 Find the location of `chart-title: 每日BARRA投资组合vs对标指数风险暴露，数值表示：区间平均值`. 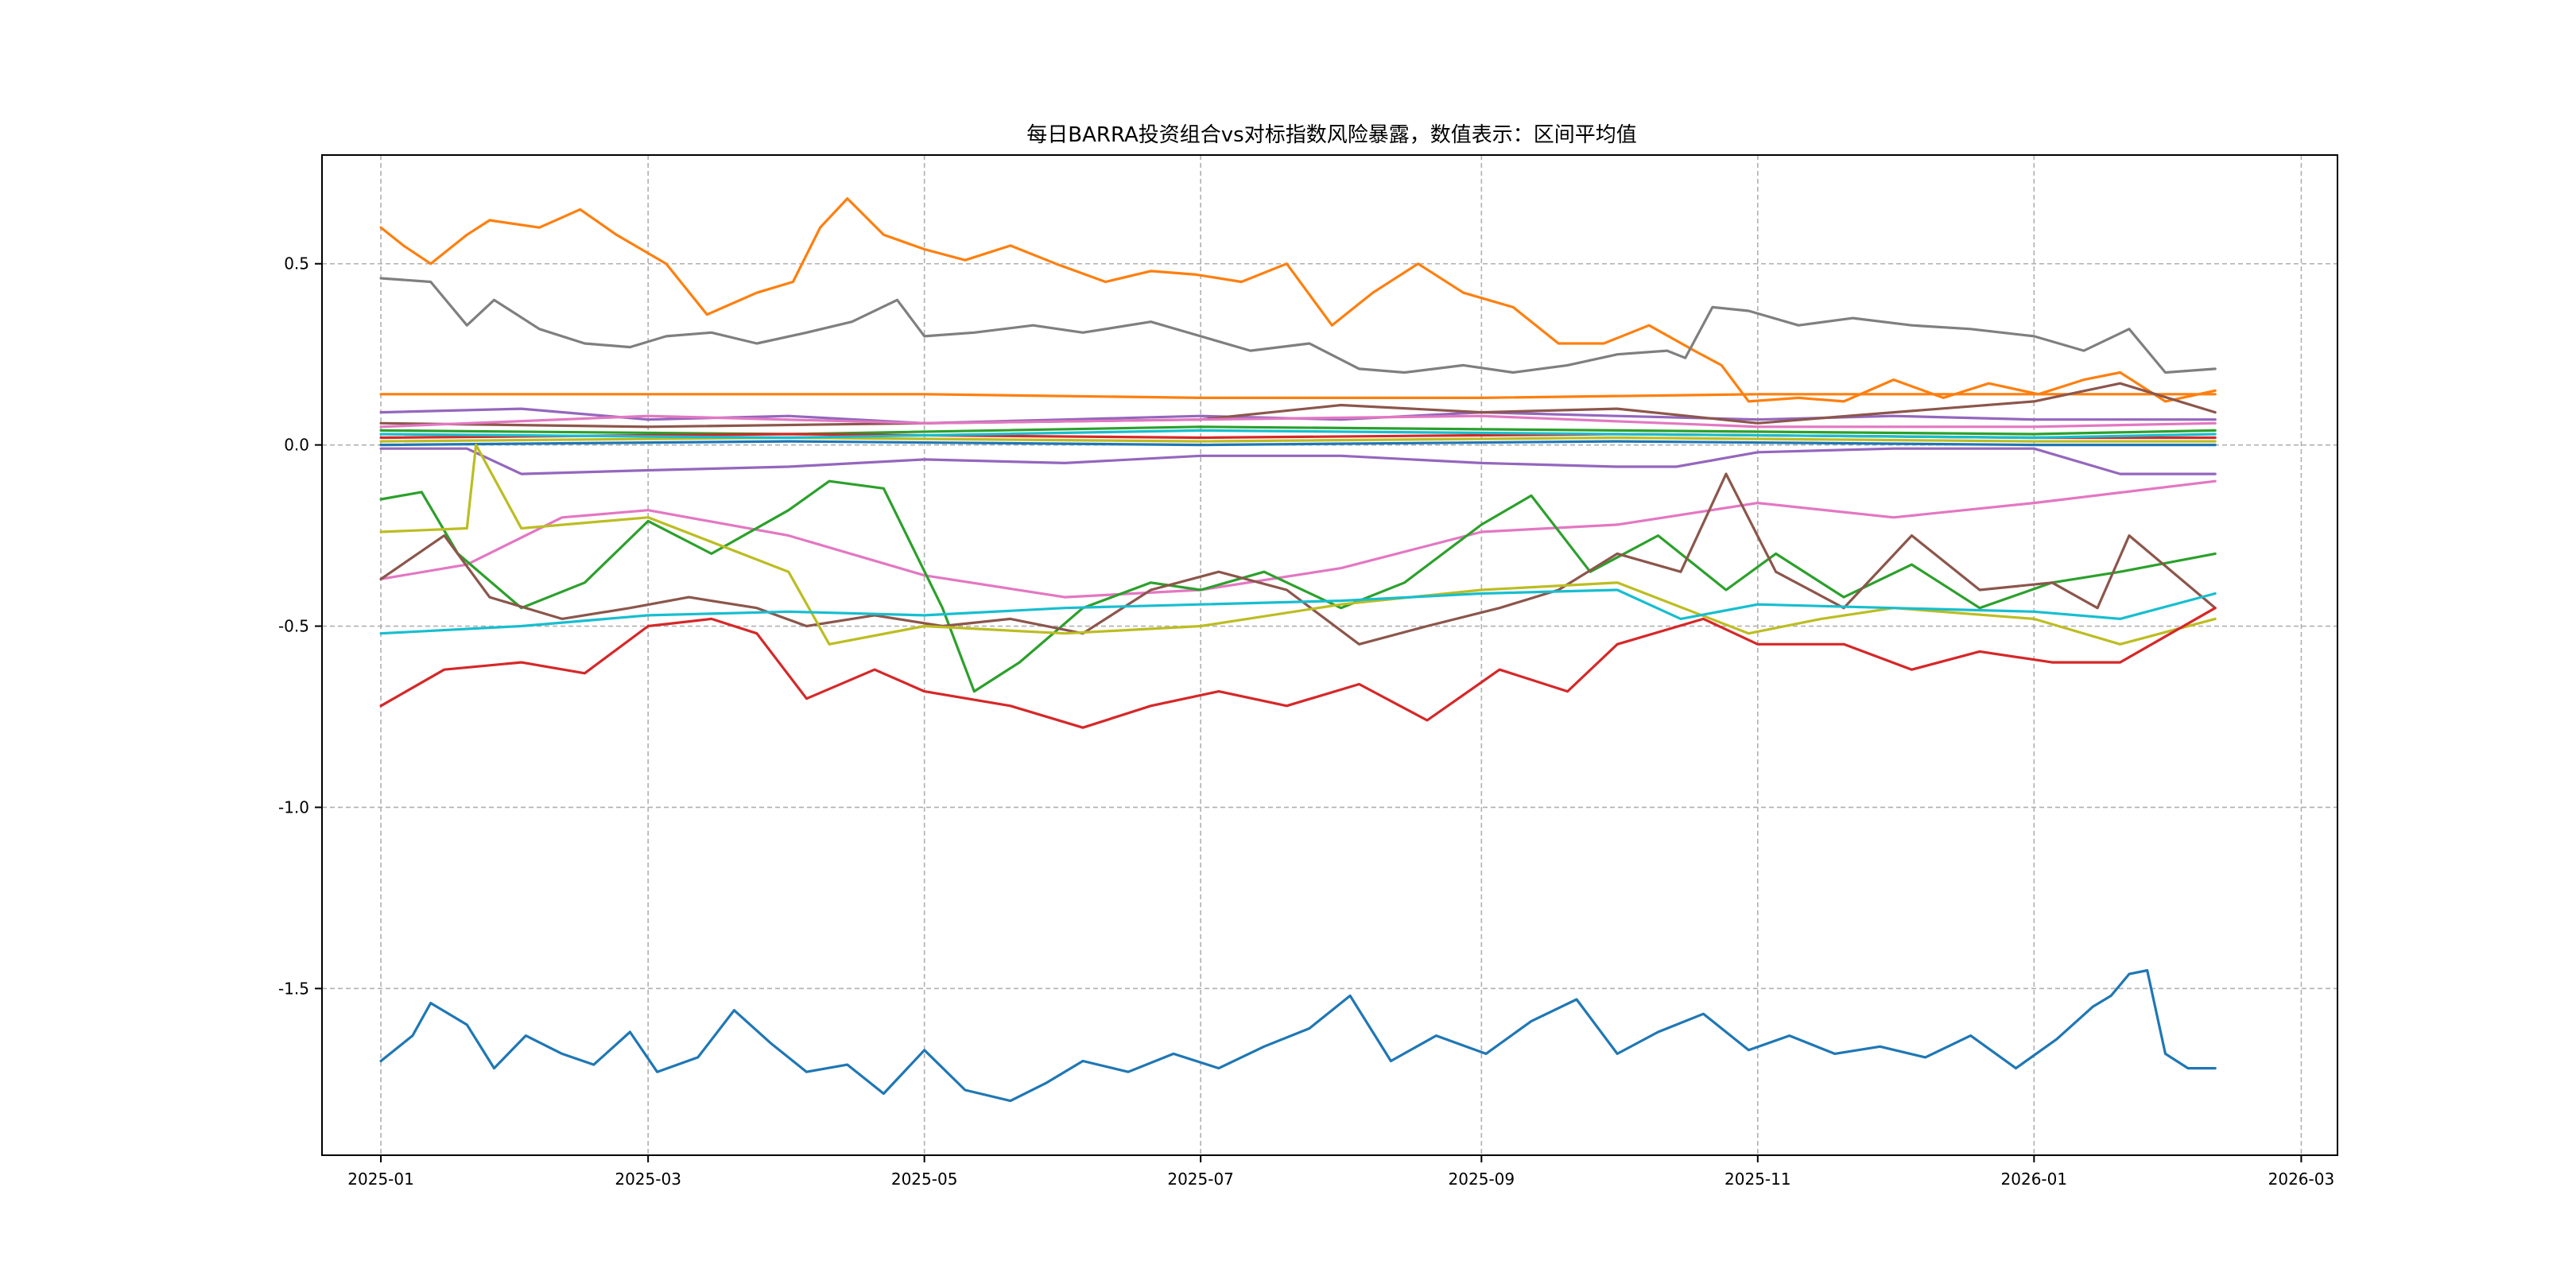

chart-title: 每日BARRA投资组合vs对标指数风险暴露，数值表示：区间平均值 is located at coordinates (1331, 135).